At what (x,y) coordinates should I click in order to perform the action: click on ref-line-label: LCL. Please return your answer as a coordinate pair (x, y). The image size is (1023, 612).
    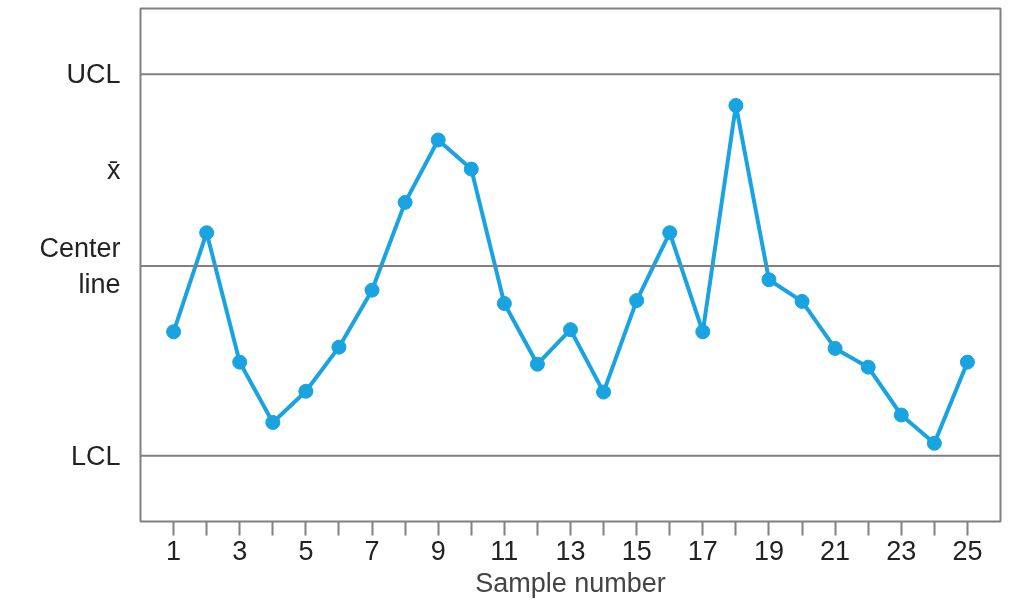
    Looking at the image, I should click on (95, 455).